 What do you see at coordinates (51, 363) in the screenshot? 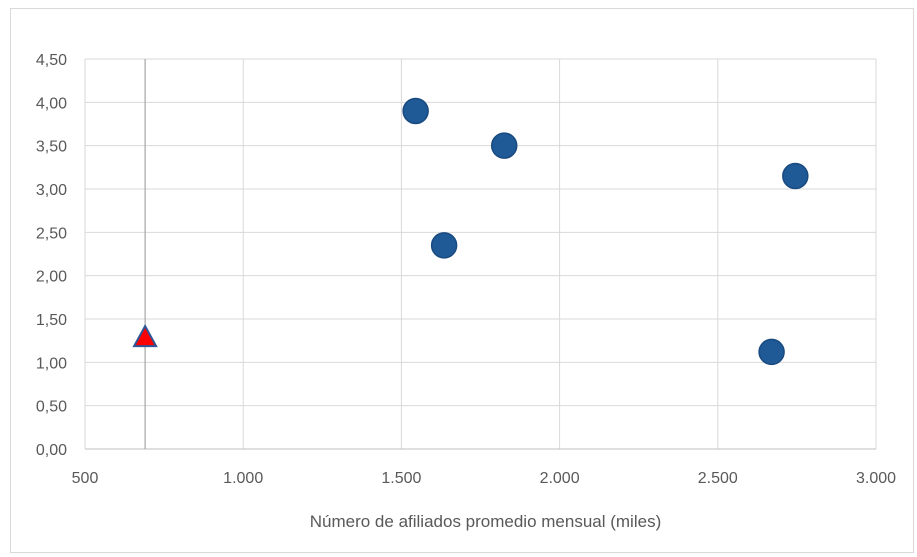
I see `y-tick-label: 1,00` at bounding box center [51, 363].